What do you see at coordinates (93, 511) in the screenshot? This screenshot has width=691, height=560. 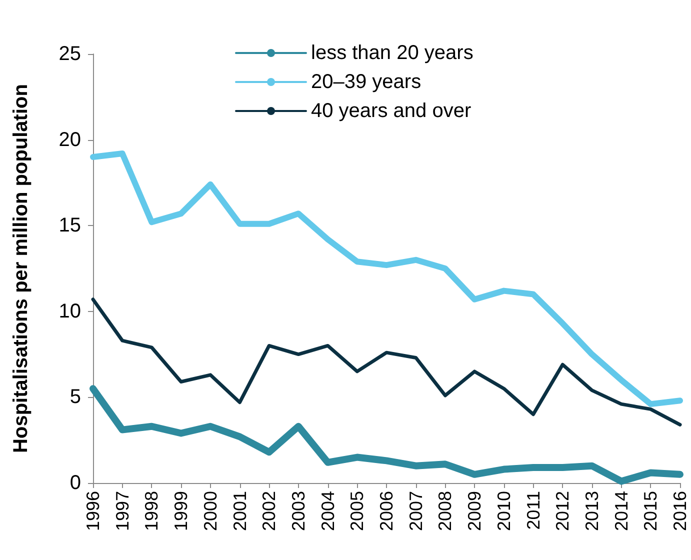 I see `x-tick-label: 1996` at bounding box center [93, 511].